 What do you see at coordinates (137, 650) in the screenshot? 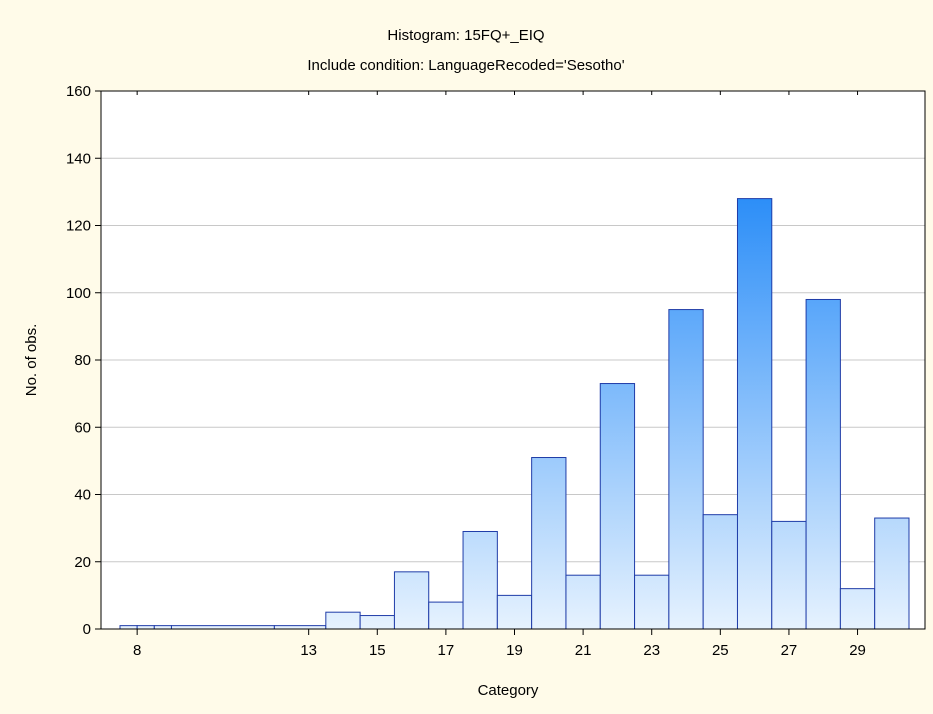
I see `x-tick-label: 8` at bounding box center [137, 650].